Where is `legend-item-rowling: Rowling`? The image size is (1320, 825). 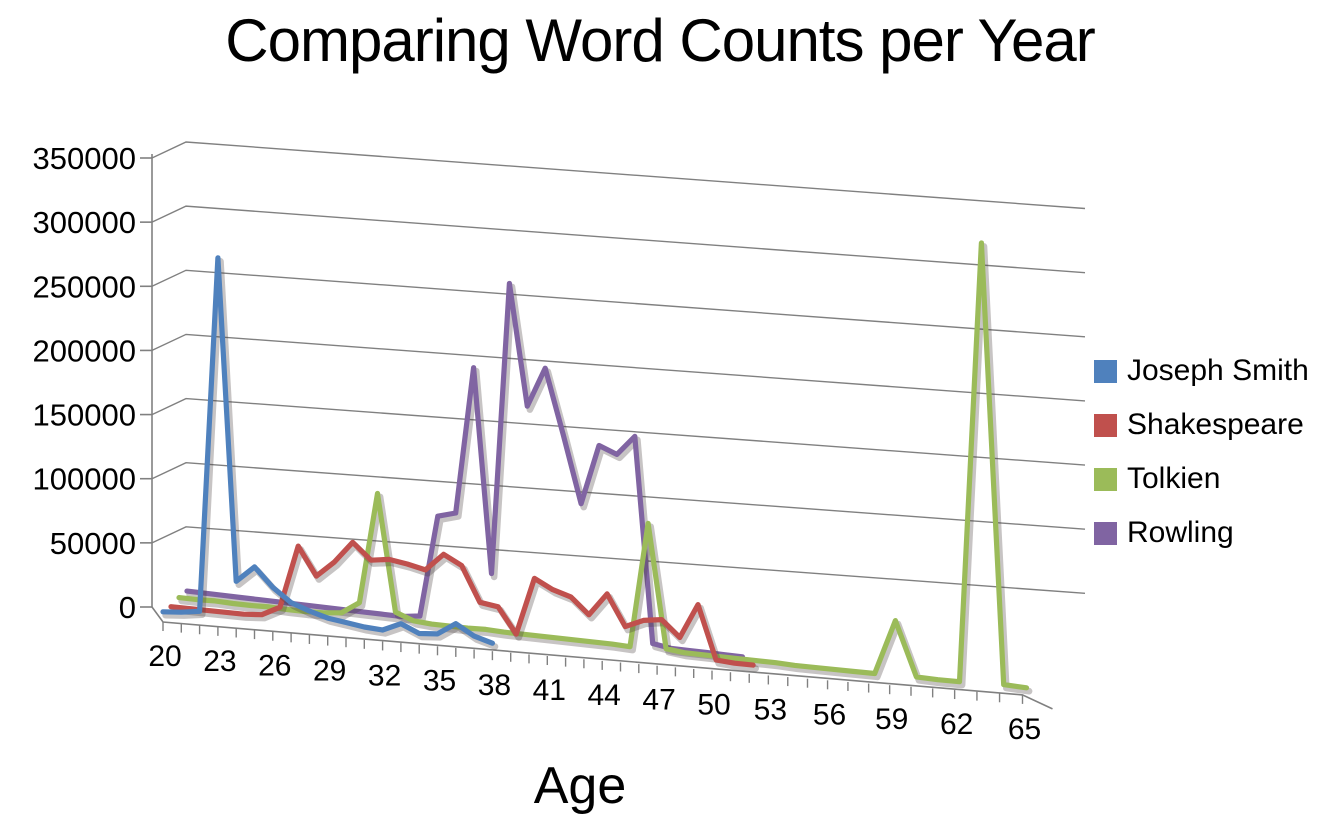 legend-item-rowling: Rowling is located at coordinates (1201, 533).